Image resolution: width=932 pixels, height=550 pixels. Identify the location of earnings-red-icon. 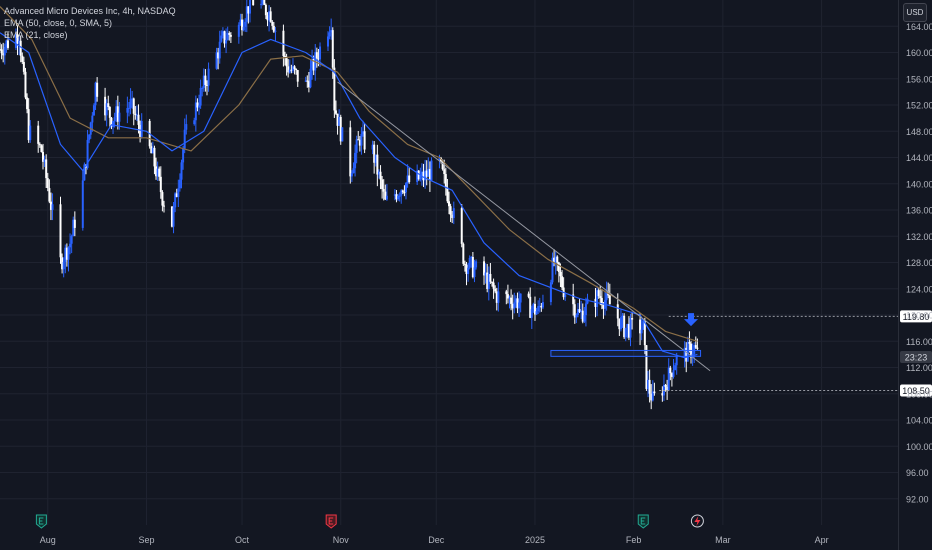
(331, 521).